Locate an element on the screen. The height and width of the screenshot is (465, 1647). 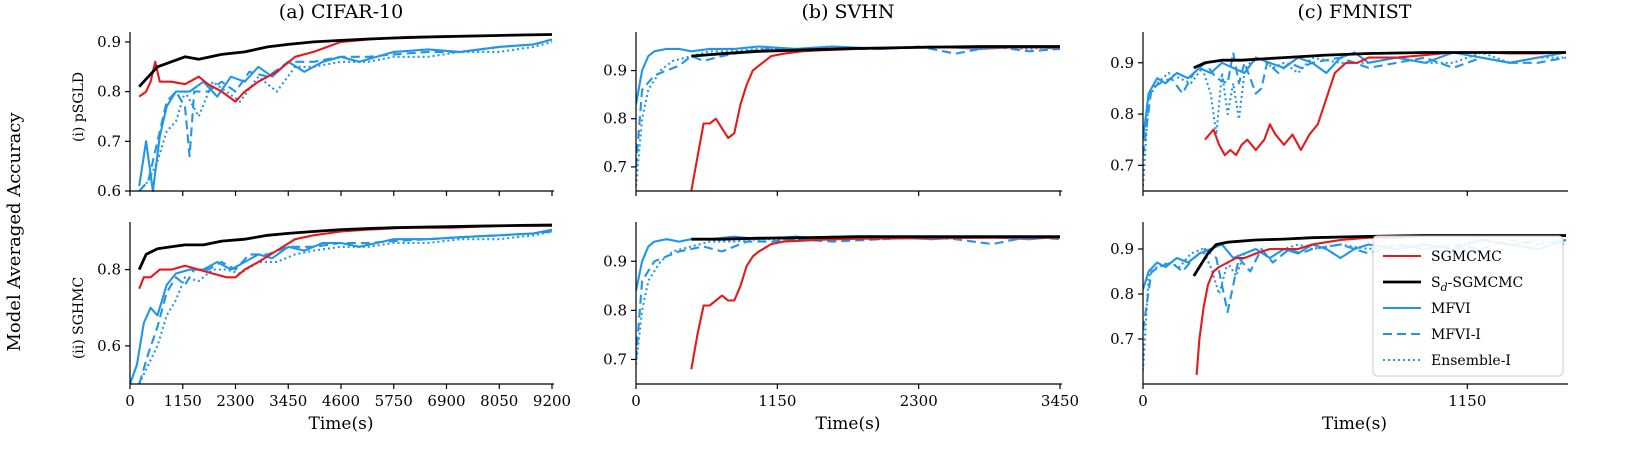
row-label-pslgd: (i) pSGLD is located at coordinates (79, 107).